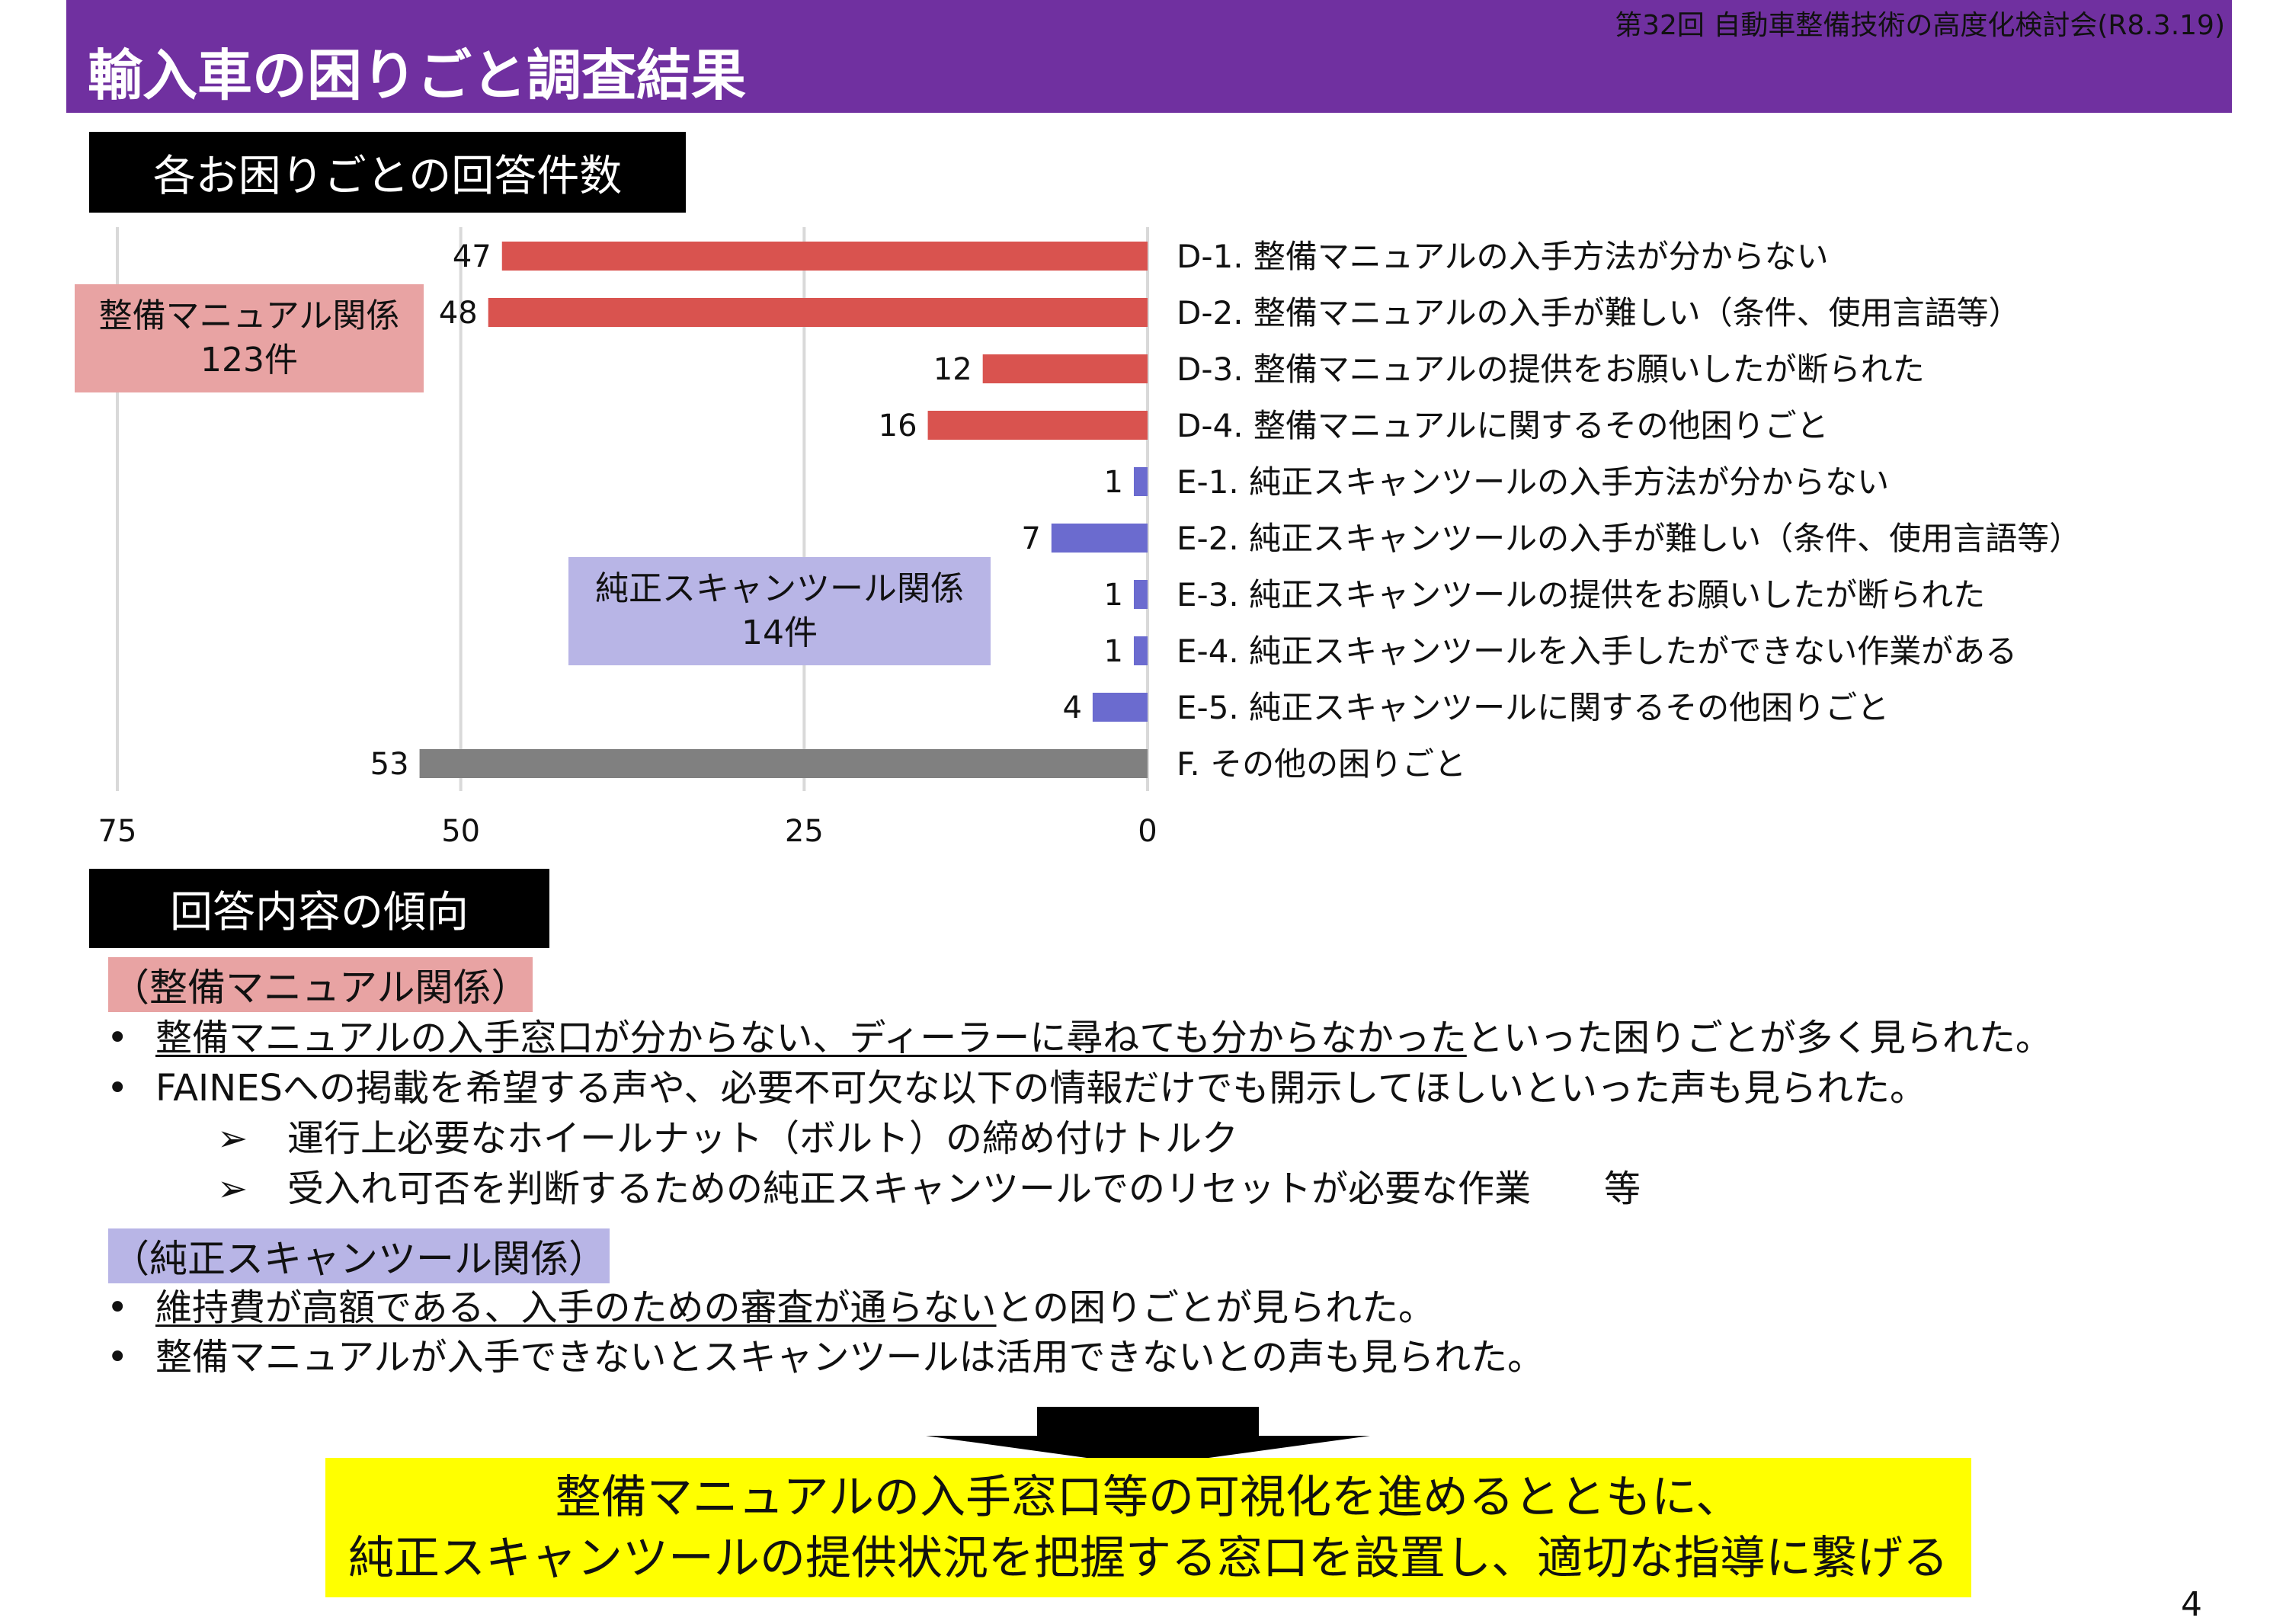 This screenshot has height=1624, width=2286. I want to click on category-label: E-1. 純正スキャンツールの入手方法が分からない, so click(1533, 482).